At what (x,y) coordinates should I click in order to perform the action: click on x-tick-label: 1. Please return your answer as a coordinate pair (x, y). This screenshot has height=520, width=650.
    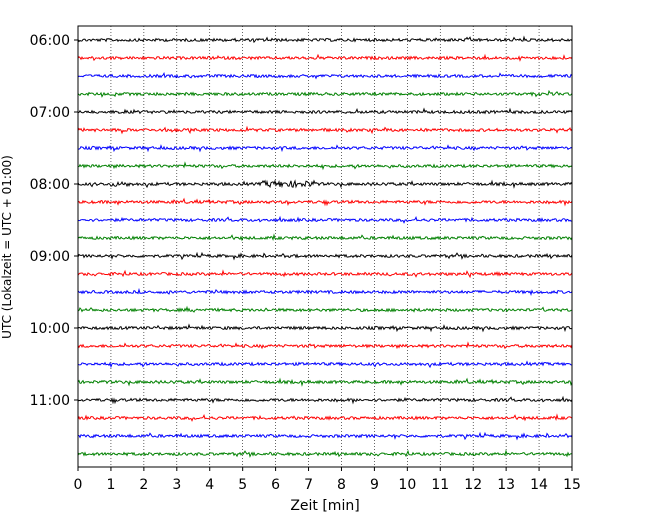
    Looking at the image, I should click on (110, 485).